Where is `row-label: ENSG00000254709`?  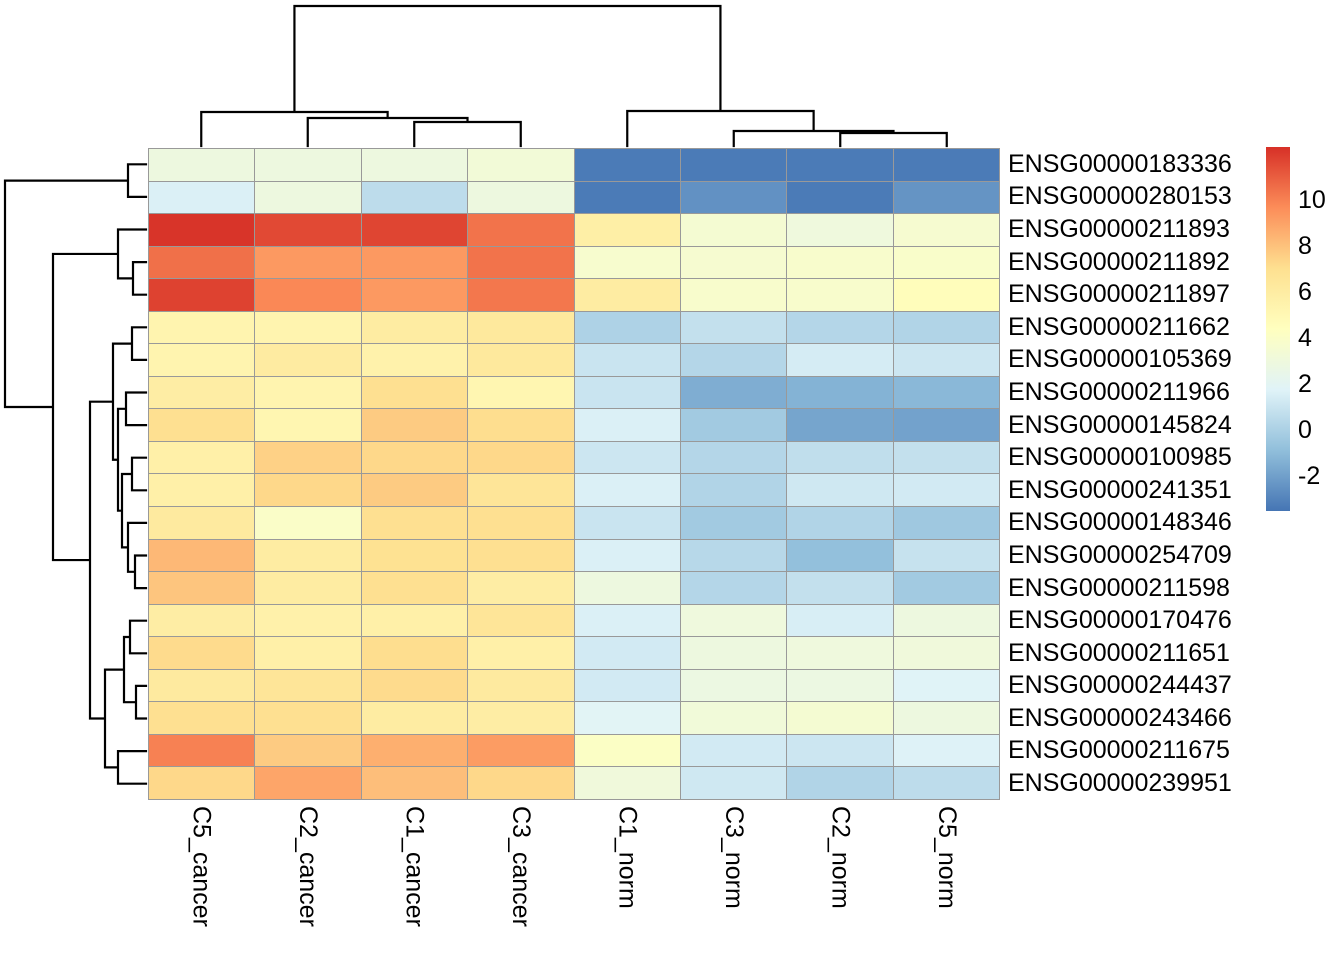 row-label: ENSG00000254709 is located at coordinates (1120, 554).